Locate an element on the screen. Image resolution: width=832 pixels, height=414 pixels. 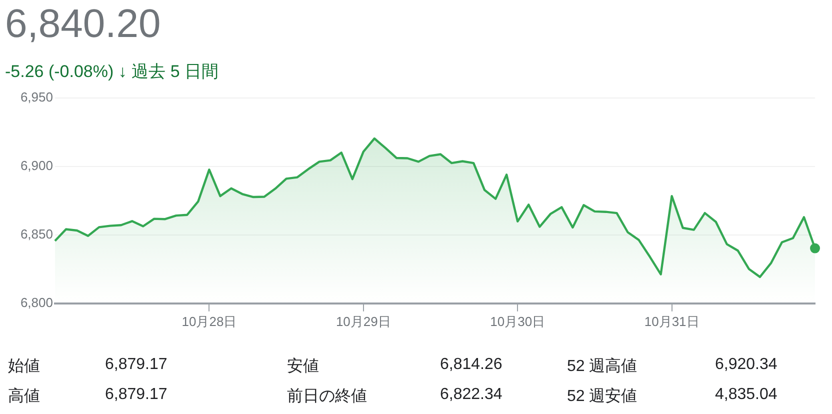
x-tick-label: 10月30日 is located at coordinates (518, 321).